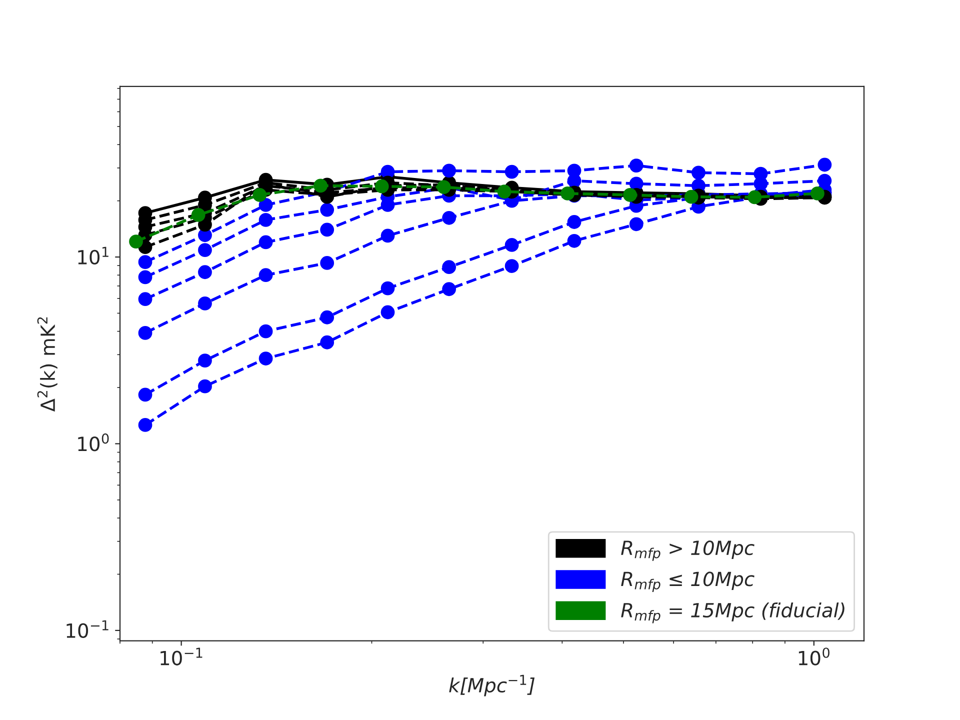  Describe the element at coordinates (732, 613) in the screenshot. I see `legend-label: R$_{mfp}$ = 15Mpc (fiducial)` at that location.